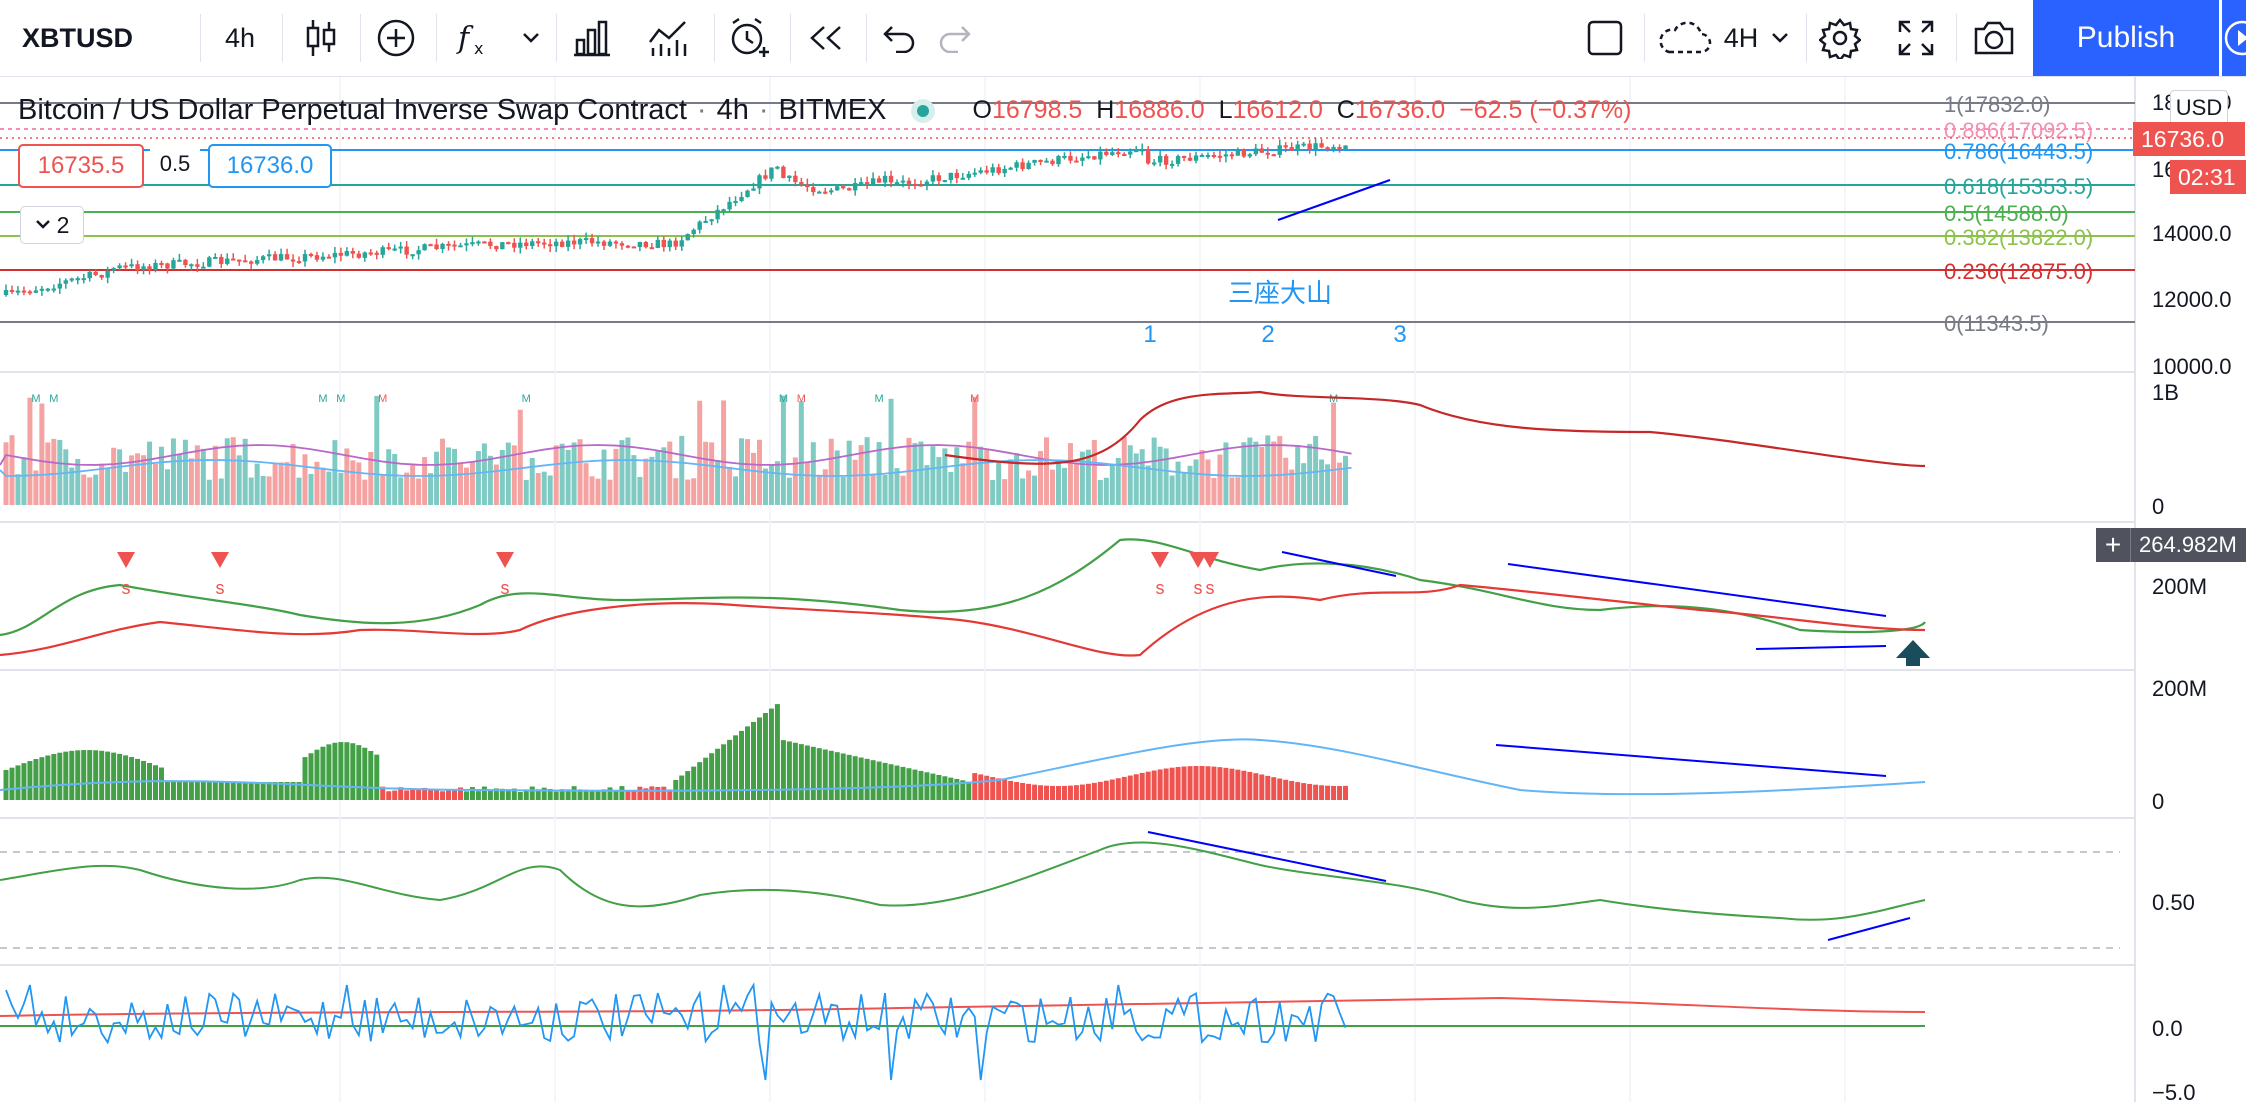 Image resolution: width=2246 pixels, height=1102 pixels. What do you see at coordinates (240, 37) in the screenshot?
I see `interval-button: 4h` at bounding box center [240, 37].